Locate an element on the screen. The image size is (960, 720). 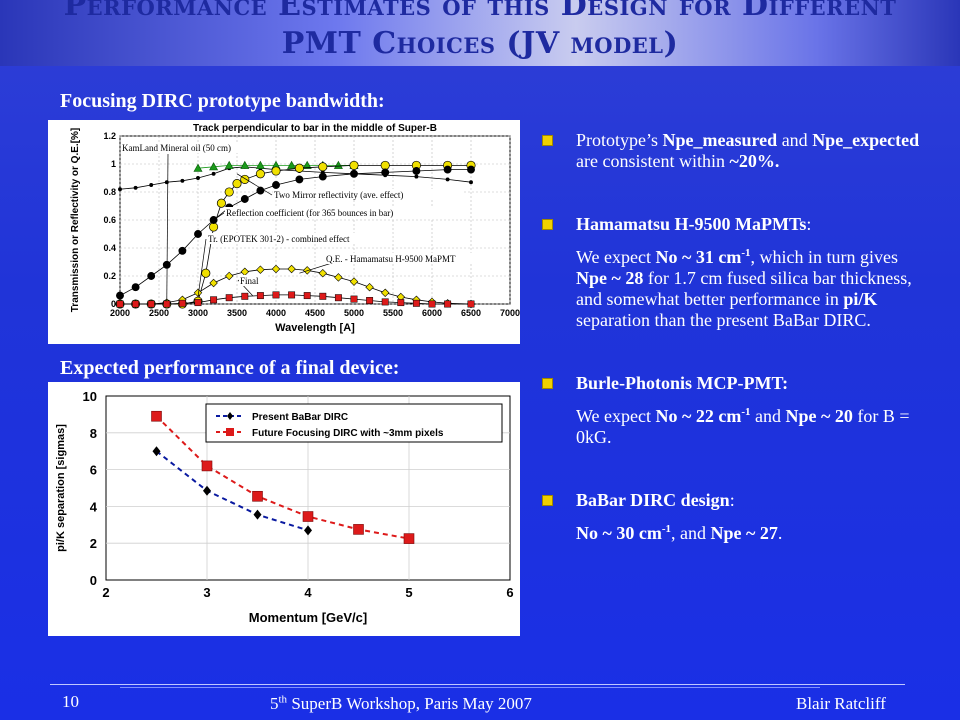
x-tick-label: 7000 is located at coordinates (510, 313).